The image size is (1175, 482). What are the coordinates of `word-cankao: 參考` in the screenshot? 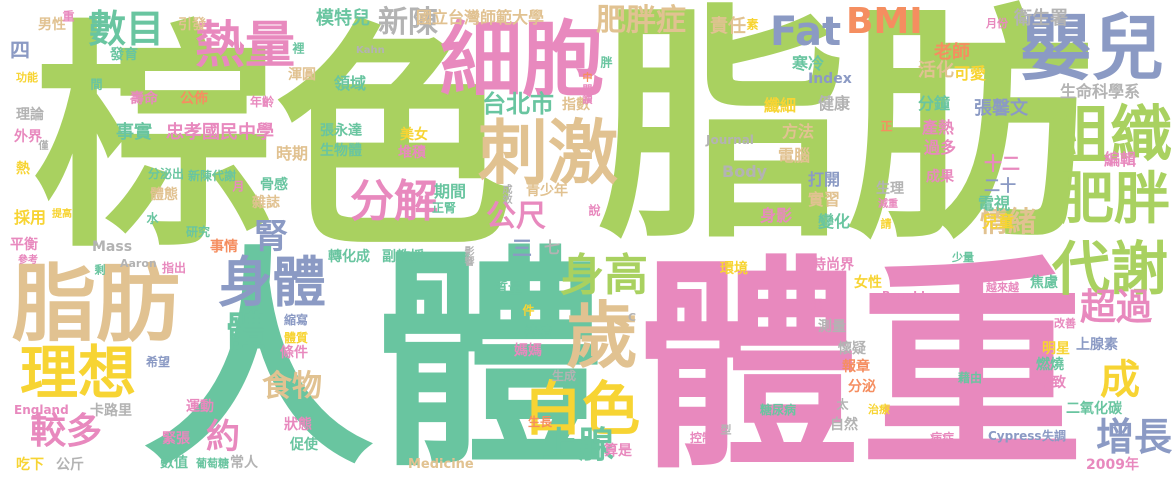 It's located at (28, 260).